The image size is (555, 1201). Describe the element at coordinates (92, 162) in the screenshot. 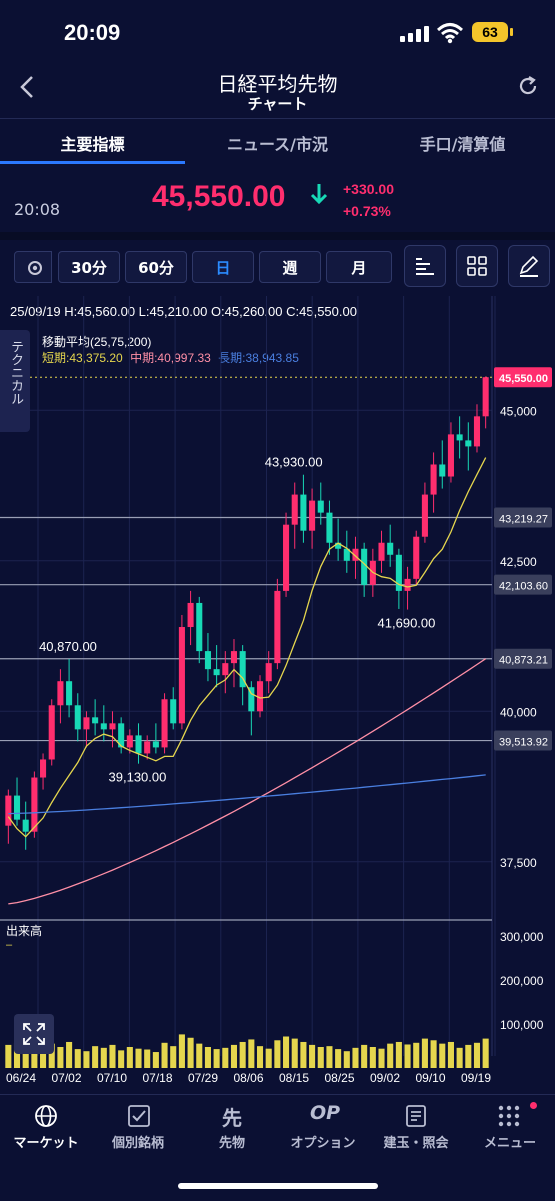

I see `tab-underline` at that location.